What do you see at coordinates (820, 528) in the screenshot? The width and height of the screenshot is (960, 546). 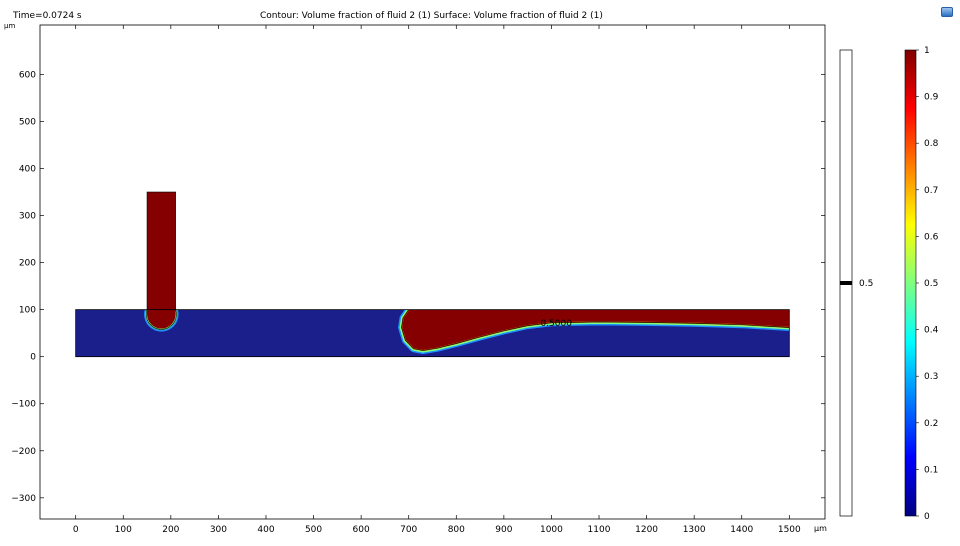 I see `x-axis-unit-label: µm` at bounding box center [820, 528].